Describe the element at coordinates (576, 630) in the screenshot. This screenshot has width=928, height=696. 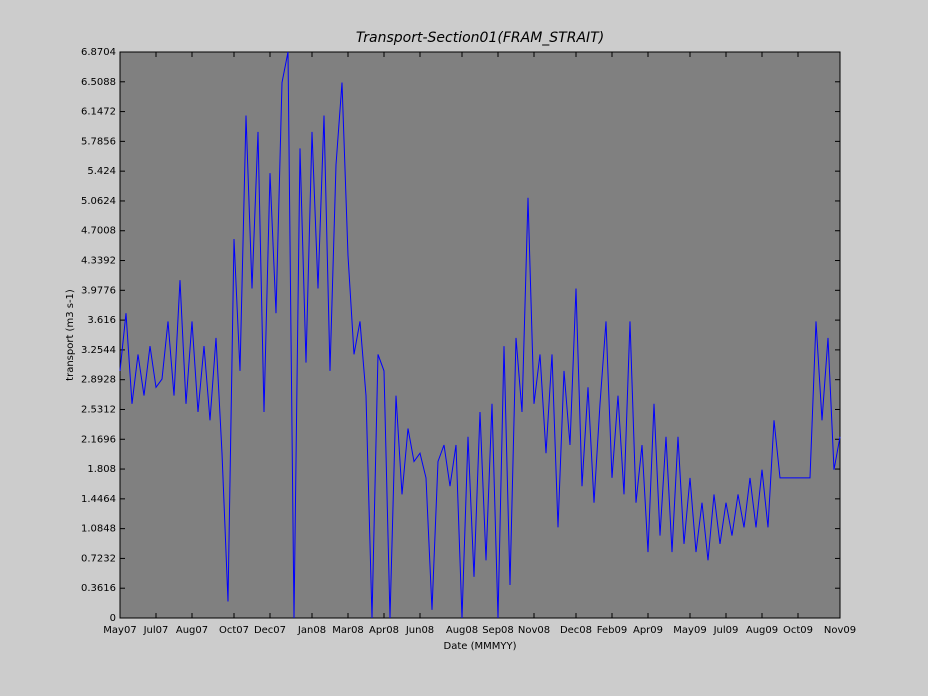
I see `x-tick-label: Dec08` at that location.